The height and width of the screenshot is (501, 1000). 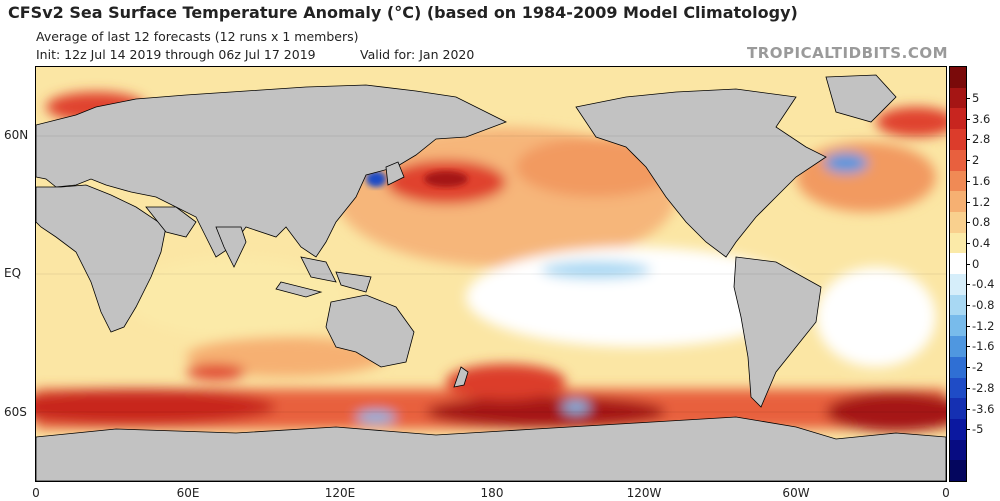 I want to click on colorbar-label: 2, so click(x=976, y=160).